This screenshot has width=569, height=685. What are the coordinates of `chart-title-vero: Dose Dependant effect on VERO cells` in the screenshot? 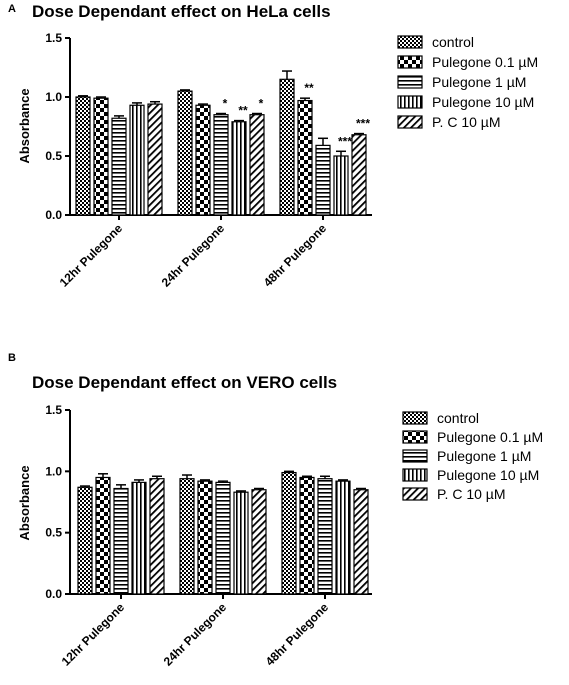 It's located at (184, 382).